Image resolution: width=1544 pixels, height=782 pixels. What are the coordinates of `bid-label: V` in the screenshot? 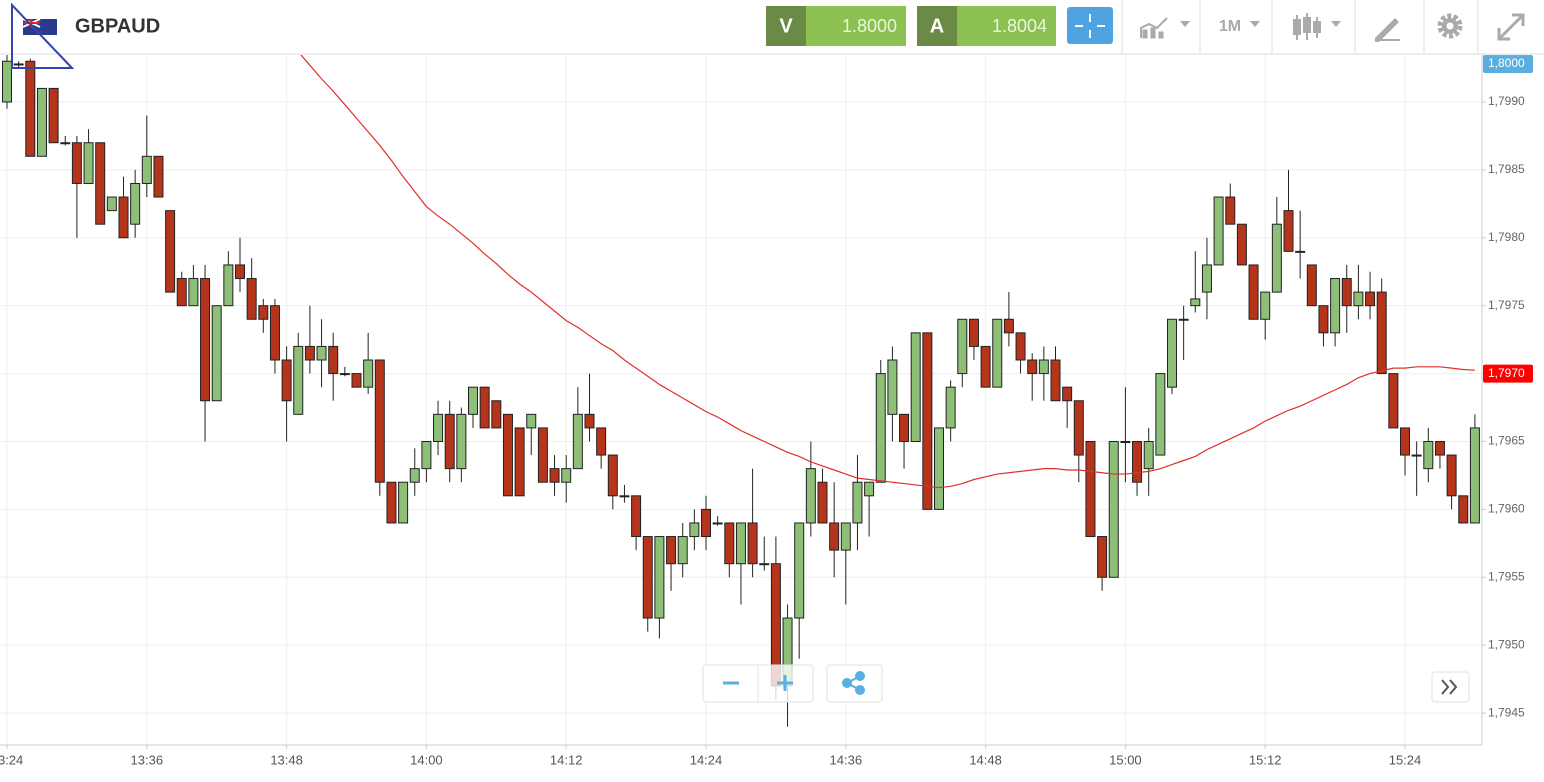 It's located at (786, 26).